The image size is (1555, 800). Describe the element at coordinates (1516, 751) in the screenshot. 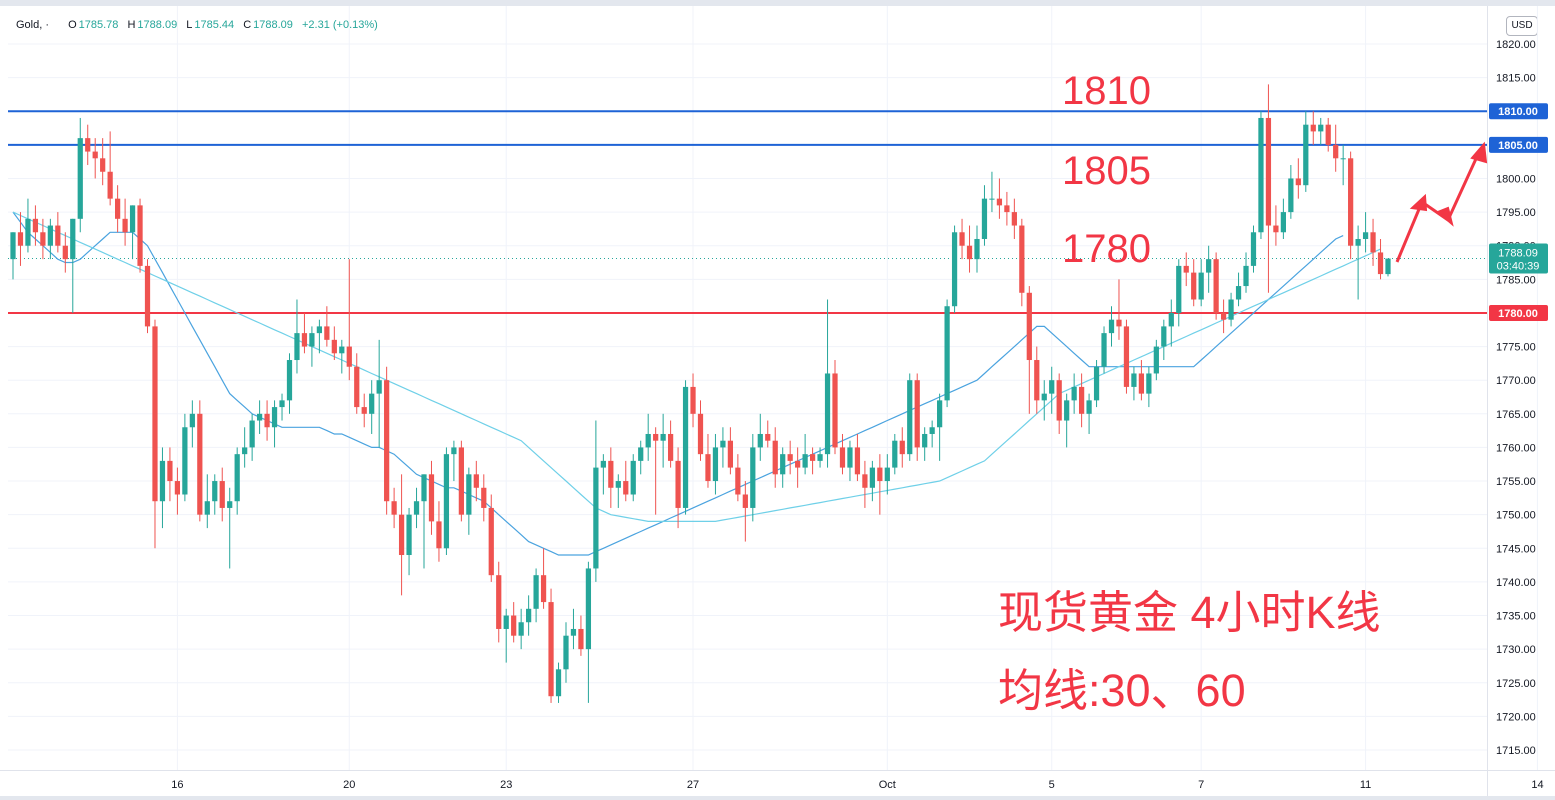

I see `price-tick-label: 1715.00` at that location.